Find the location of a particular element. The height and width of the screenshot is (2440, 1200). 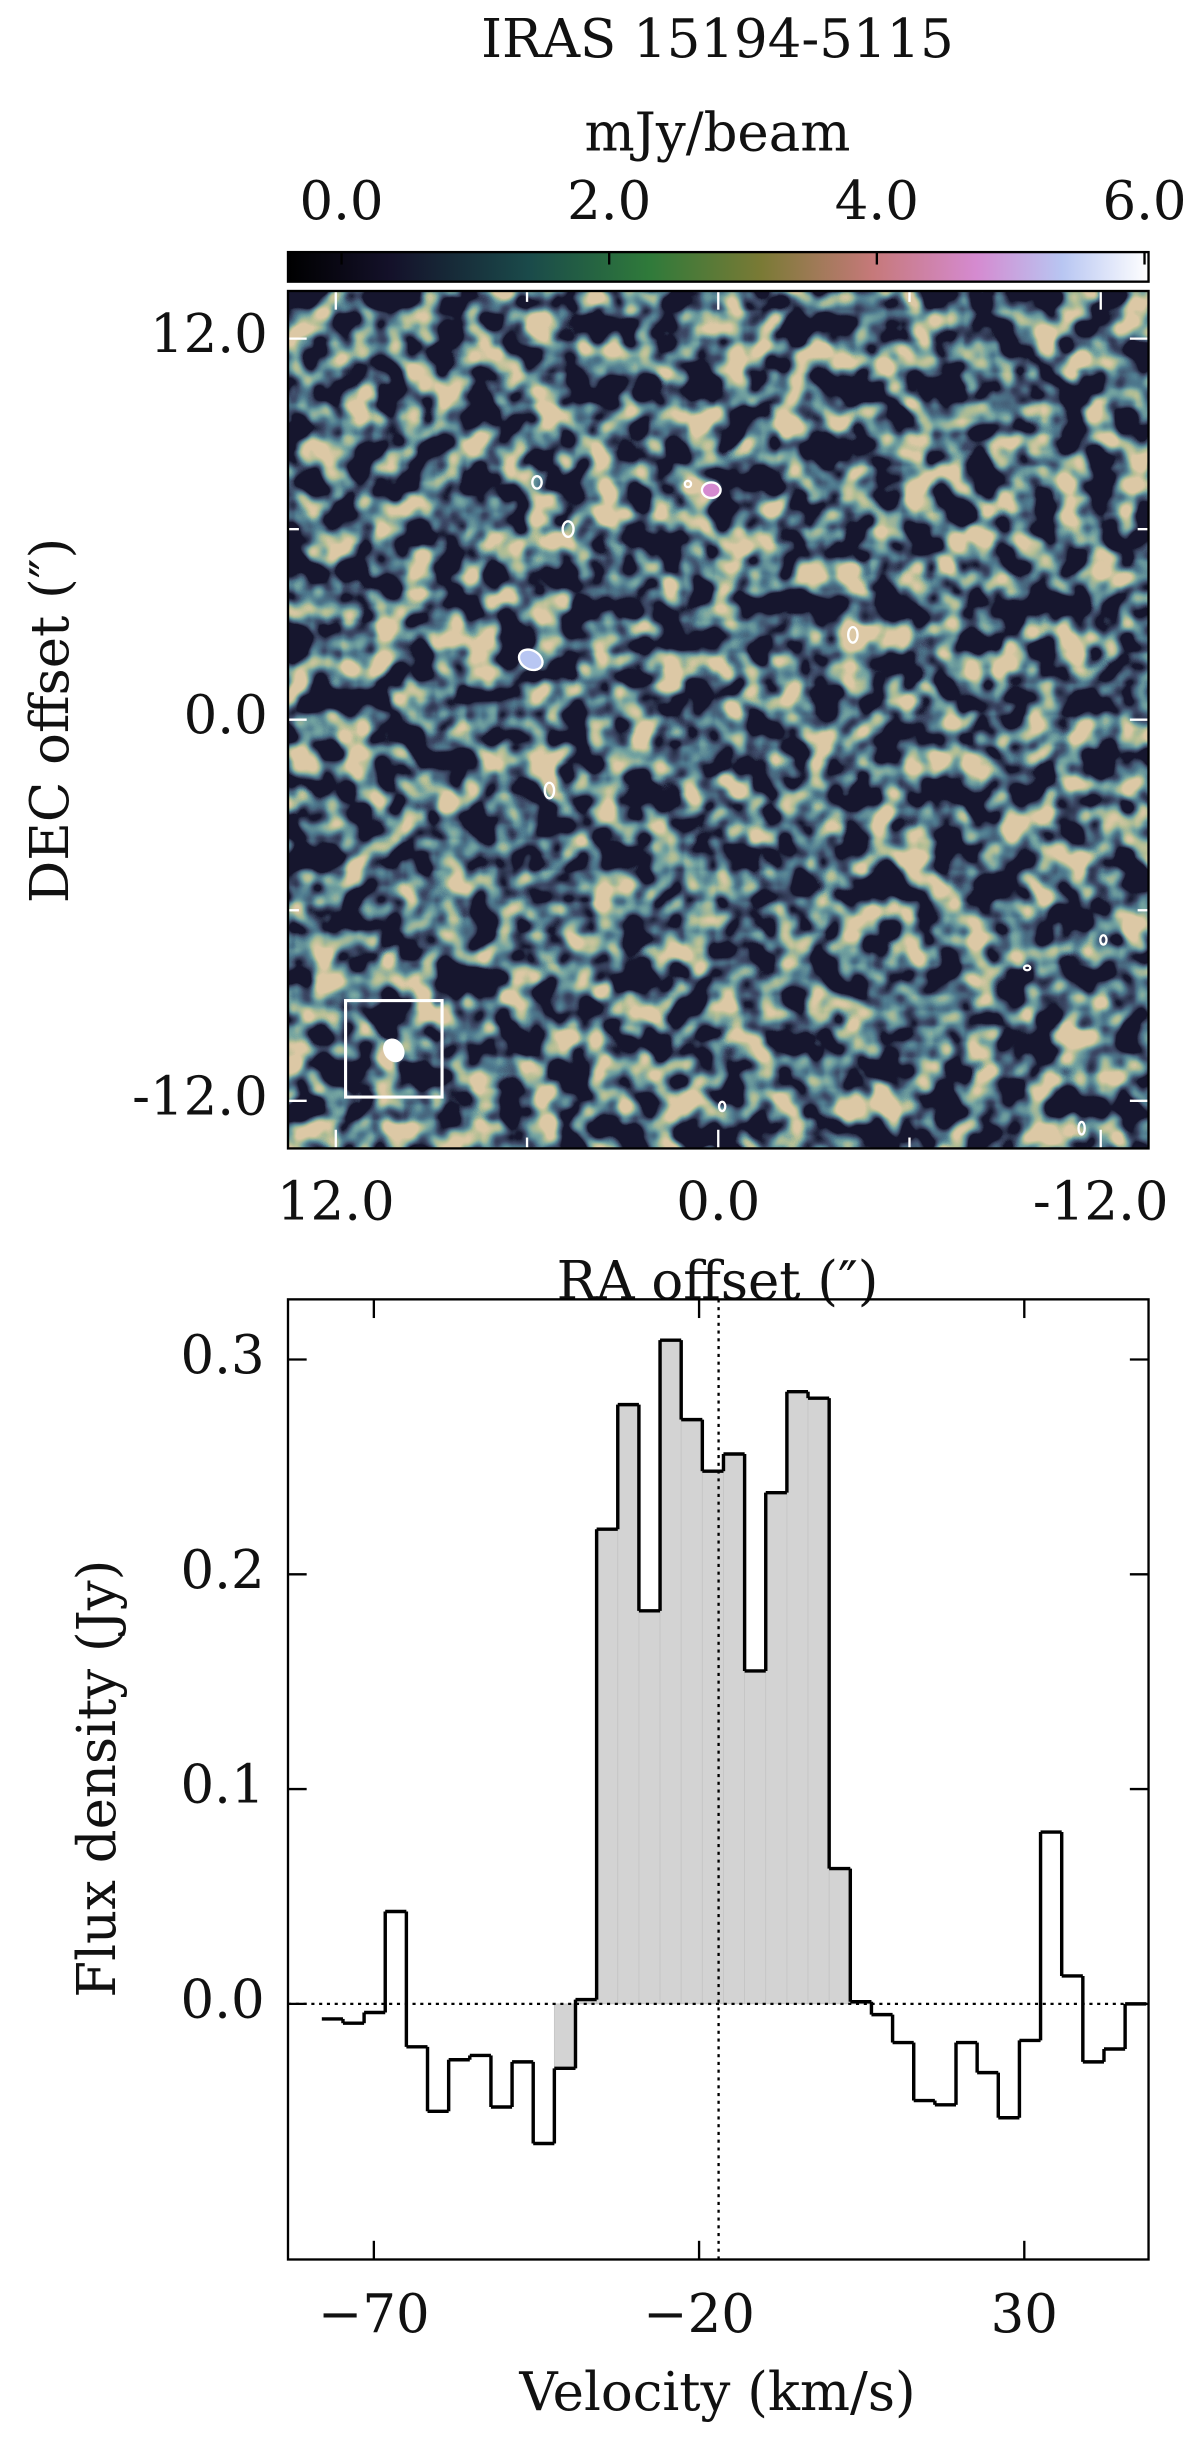

contours is located at coordinates (812, 805).